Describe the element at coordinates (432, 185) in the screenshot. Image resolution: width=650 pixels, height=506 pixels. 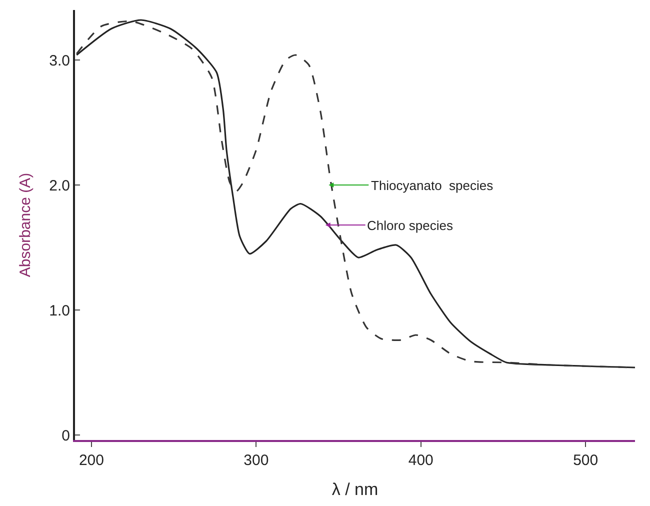
I see `annotation: Thiocyanato species` at that location.